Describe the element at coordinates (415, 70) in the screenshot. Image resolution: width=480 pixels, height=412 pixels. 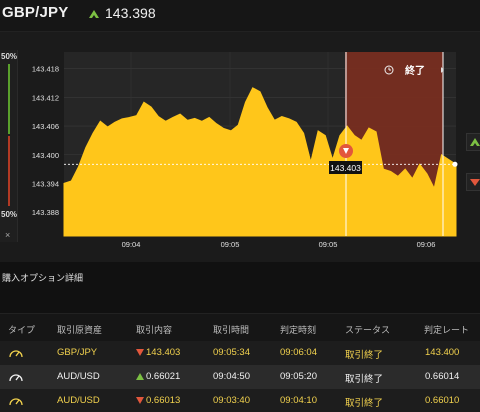
I see `expiry-label: 終了` at that location.